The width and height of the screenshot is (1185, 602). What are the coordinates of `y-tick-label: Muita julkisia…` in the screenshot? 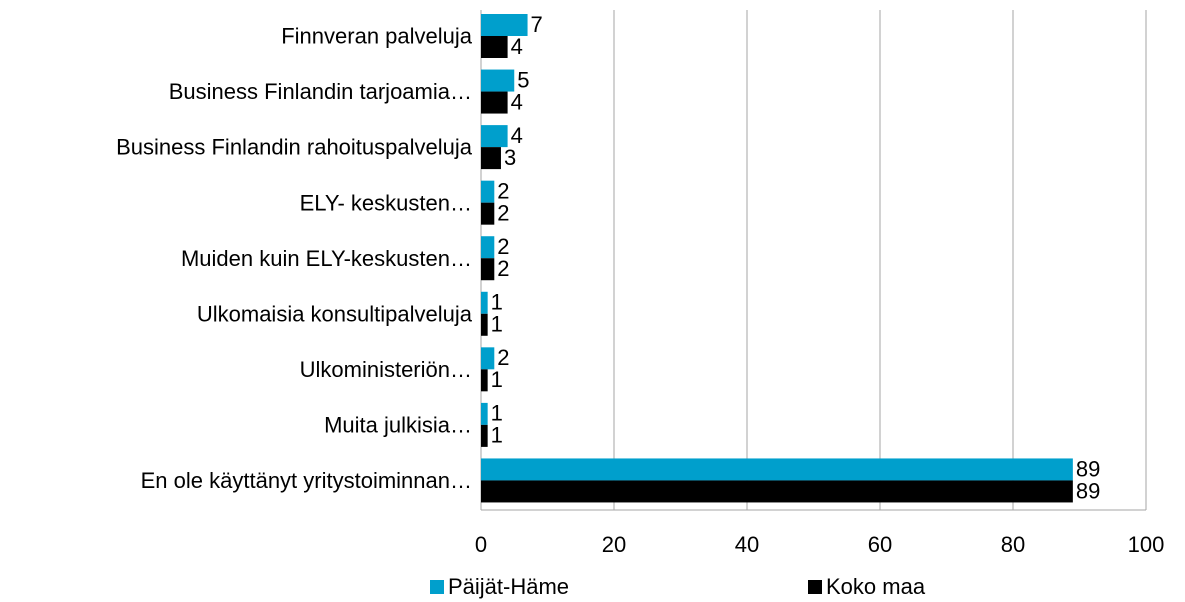 It's located at (398, 424).